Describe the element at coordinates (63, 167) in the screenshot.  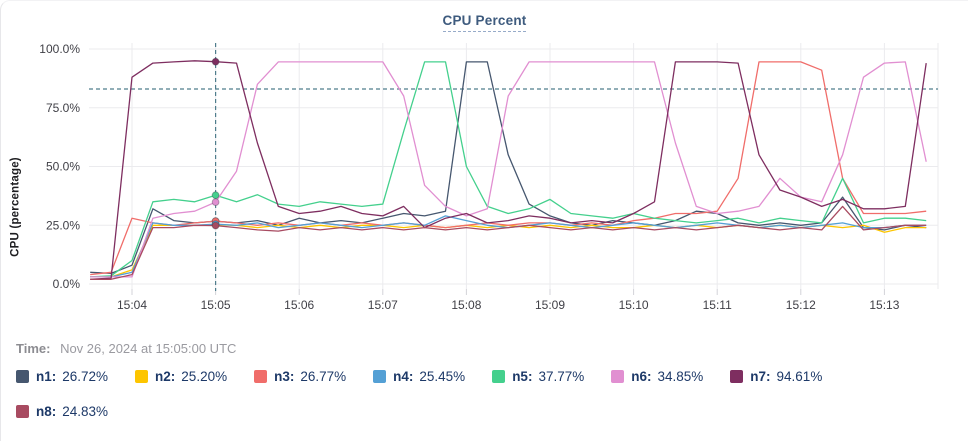
I see `svg-text: 50.0%` at that location.